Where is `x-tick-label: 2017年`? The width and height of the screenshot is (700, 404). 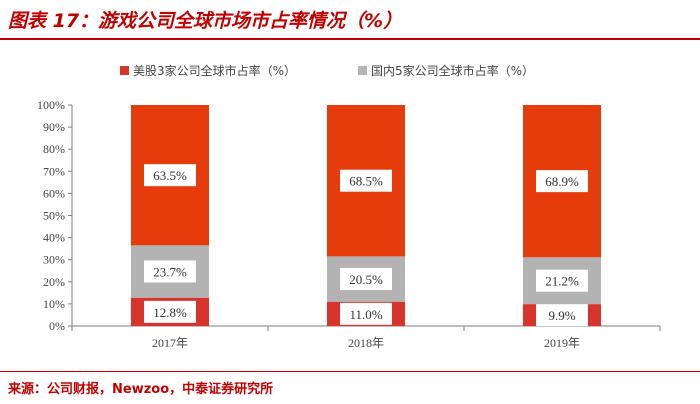 x-tick-label: 2017年 is located at coordinates (170, 343).